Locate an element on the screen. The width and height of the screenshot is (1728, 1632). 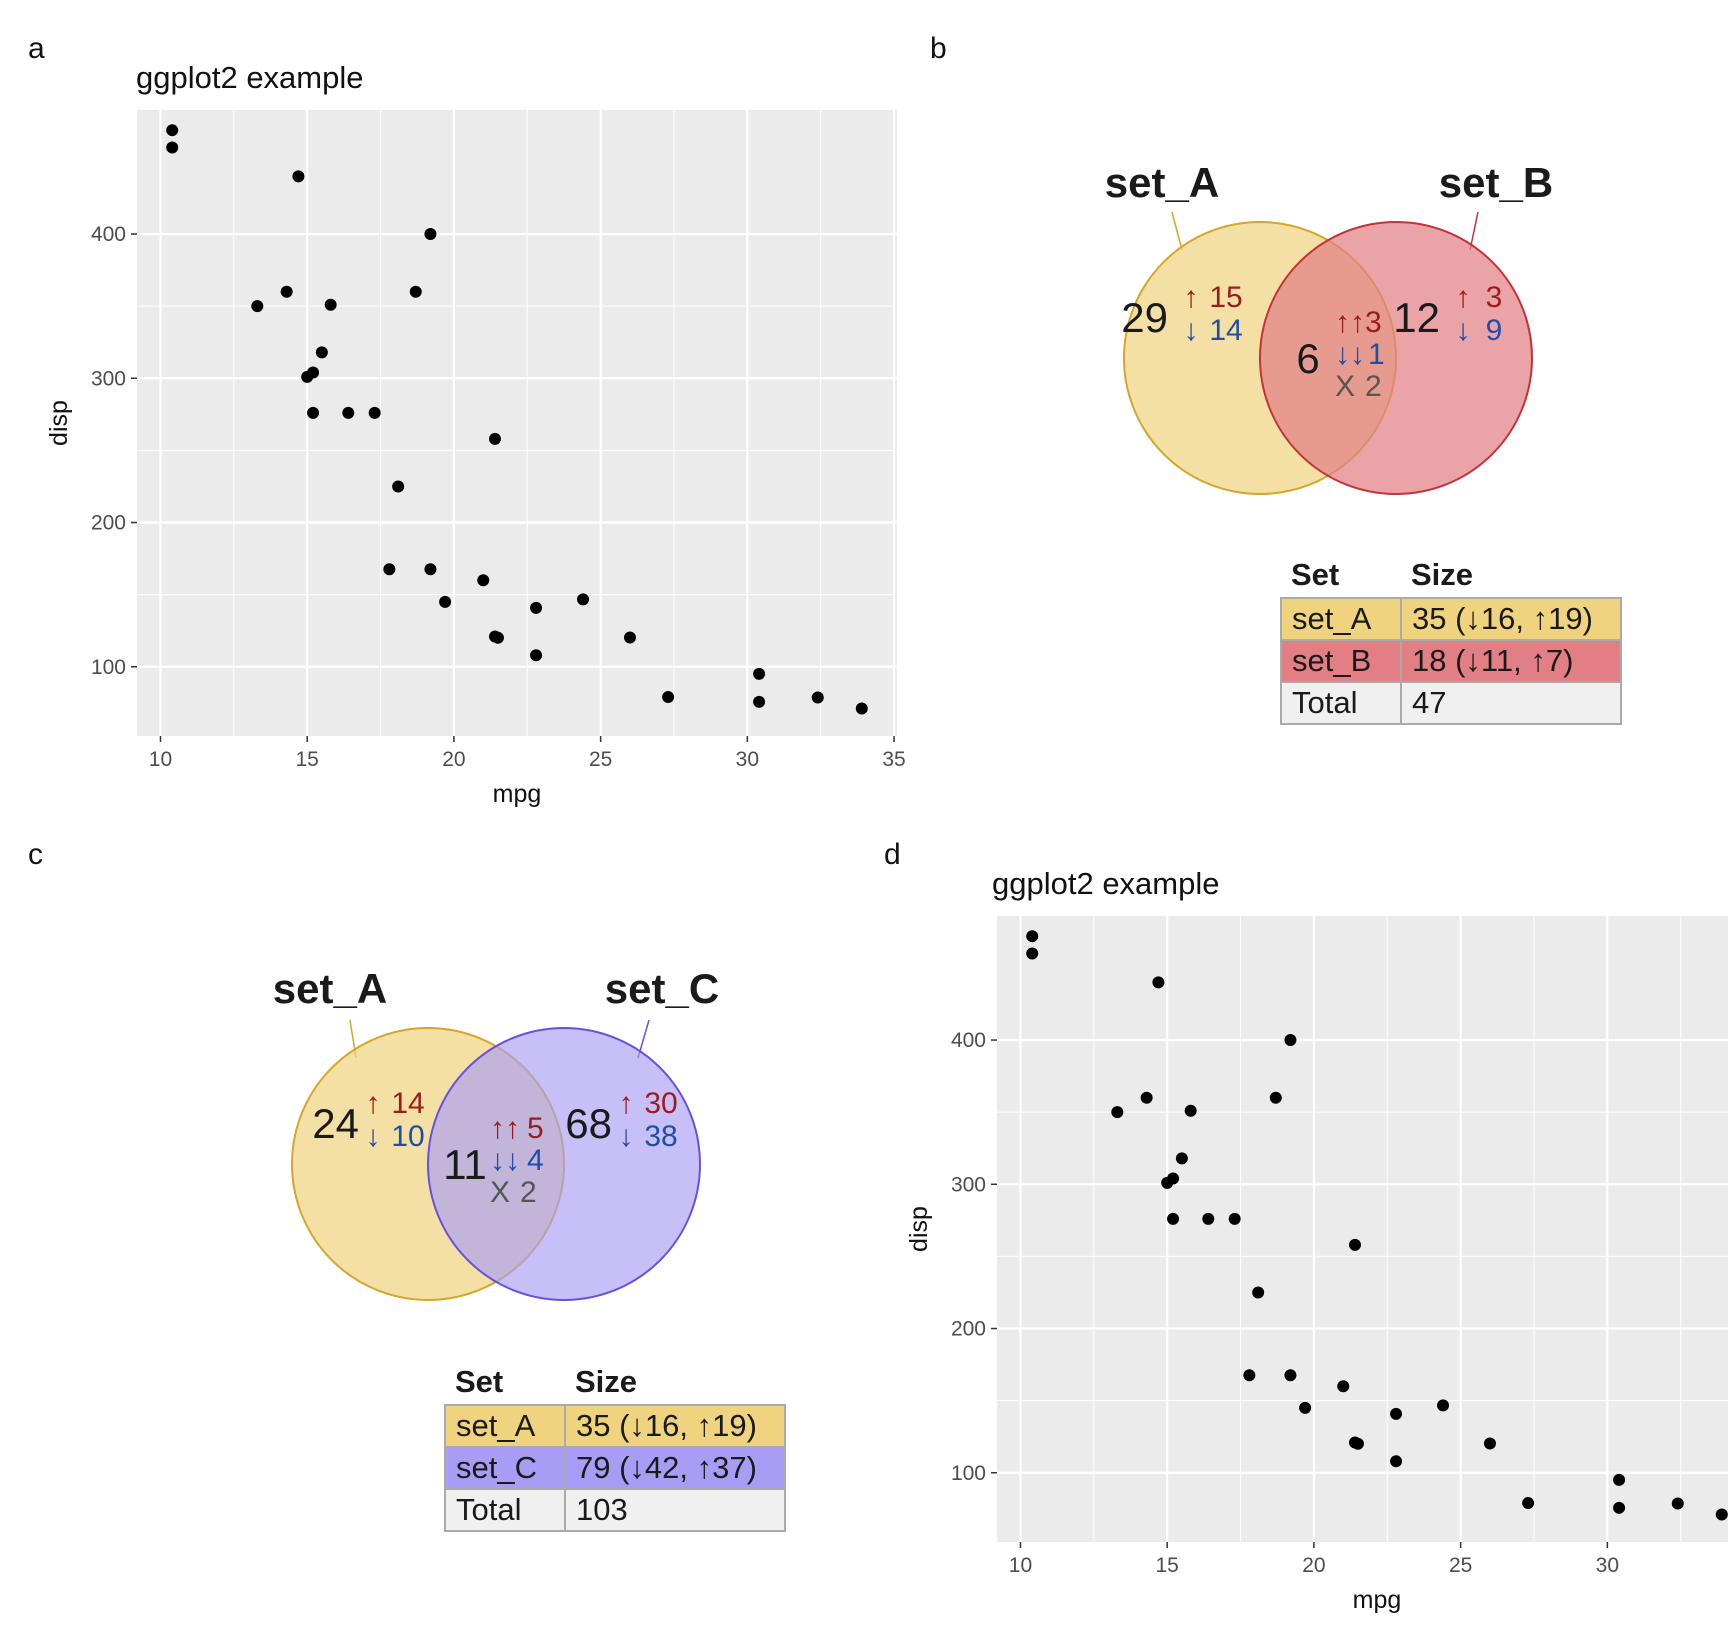
overlap-count: 11 is located at coordinates (465, 1164).